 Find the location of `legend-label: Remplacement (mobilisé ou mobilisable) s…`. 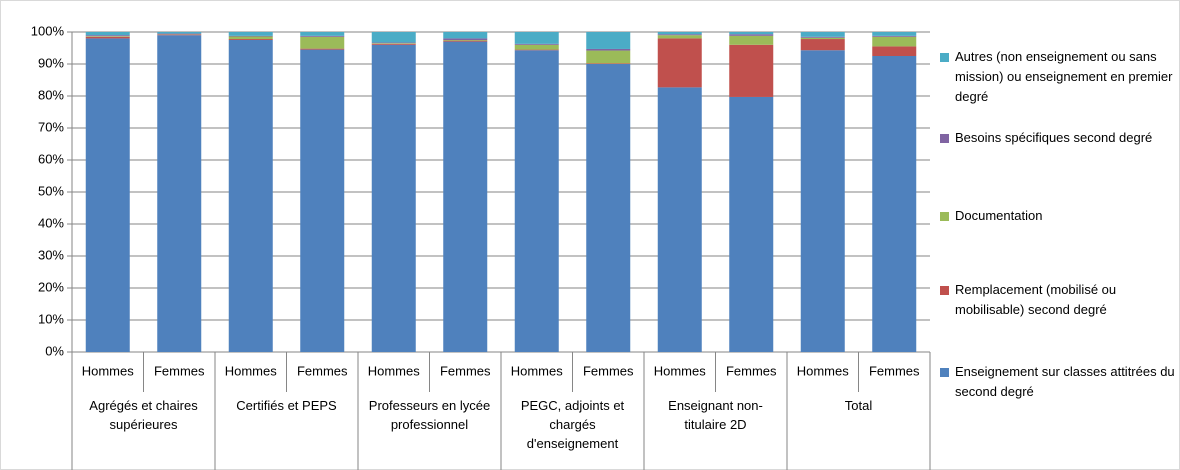

legend-label: Remplacement (mobilisé ou mobilisable) s… is located at coordinates (1036, 299).